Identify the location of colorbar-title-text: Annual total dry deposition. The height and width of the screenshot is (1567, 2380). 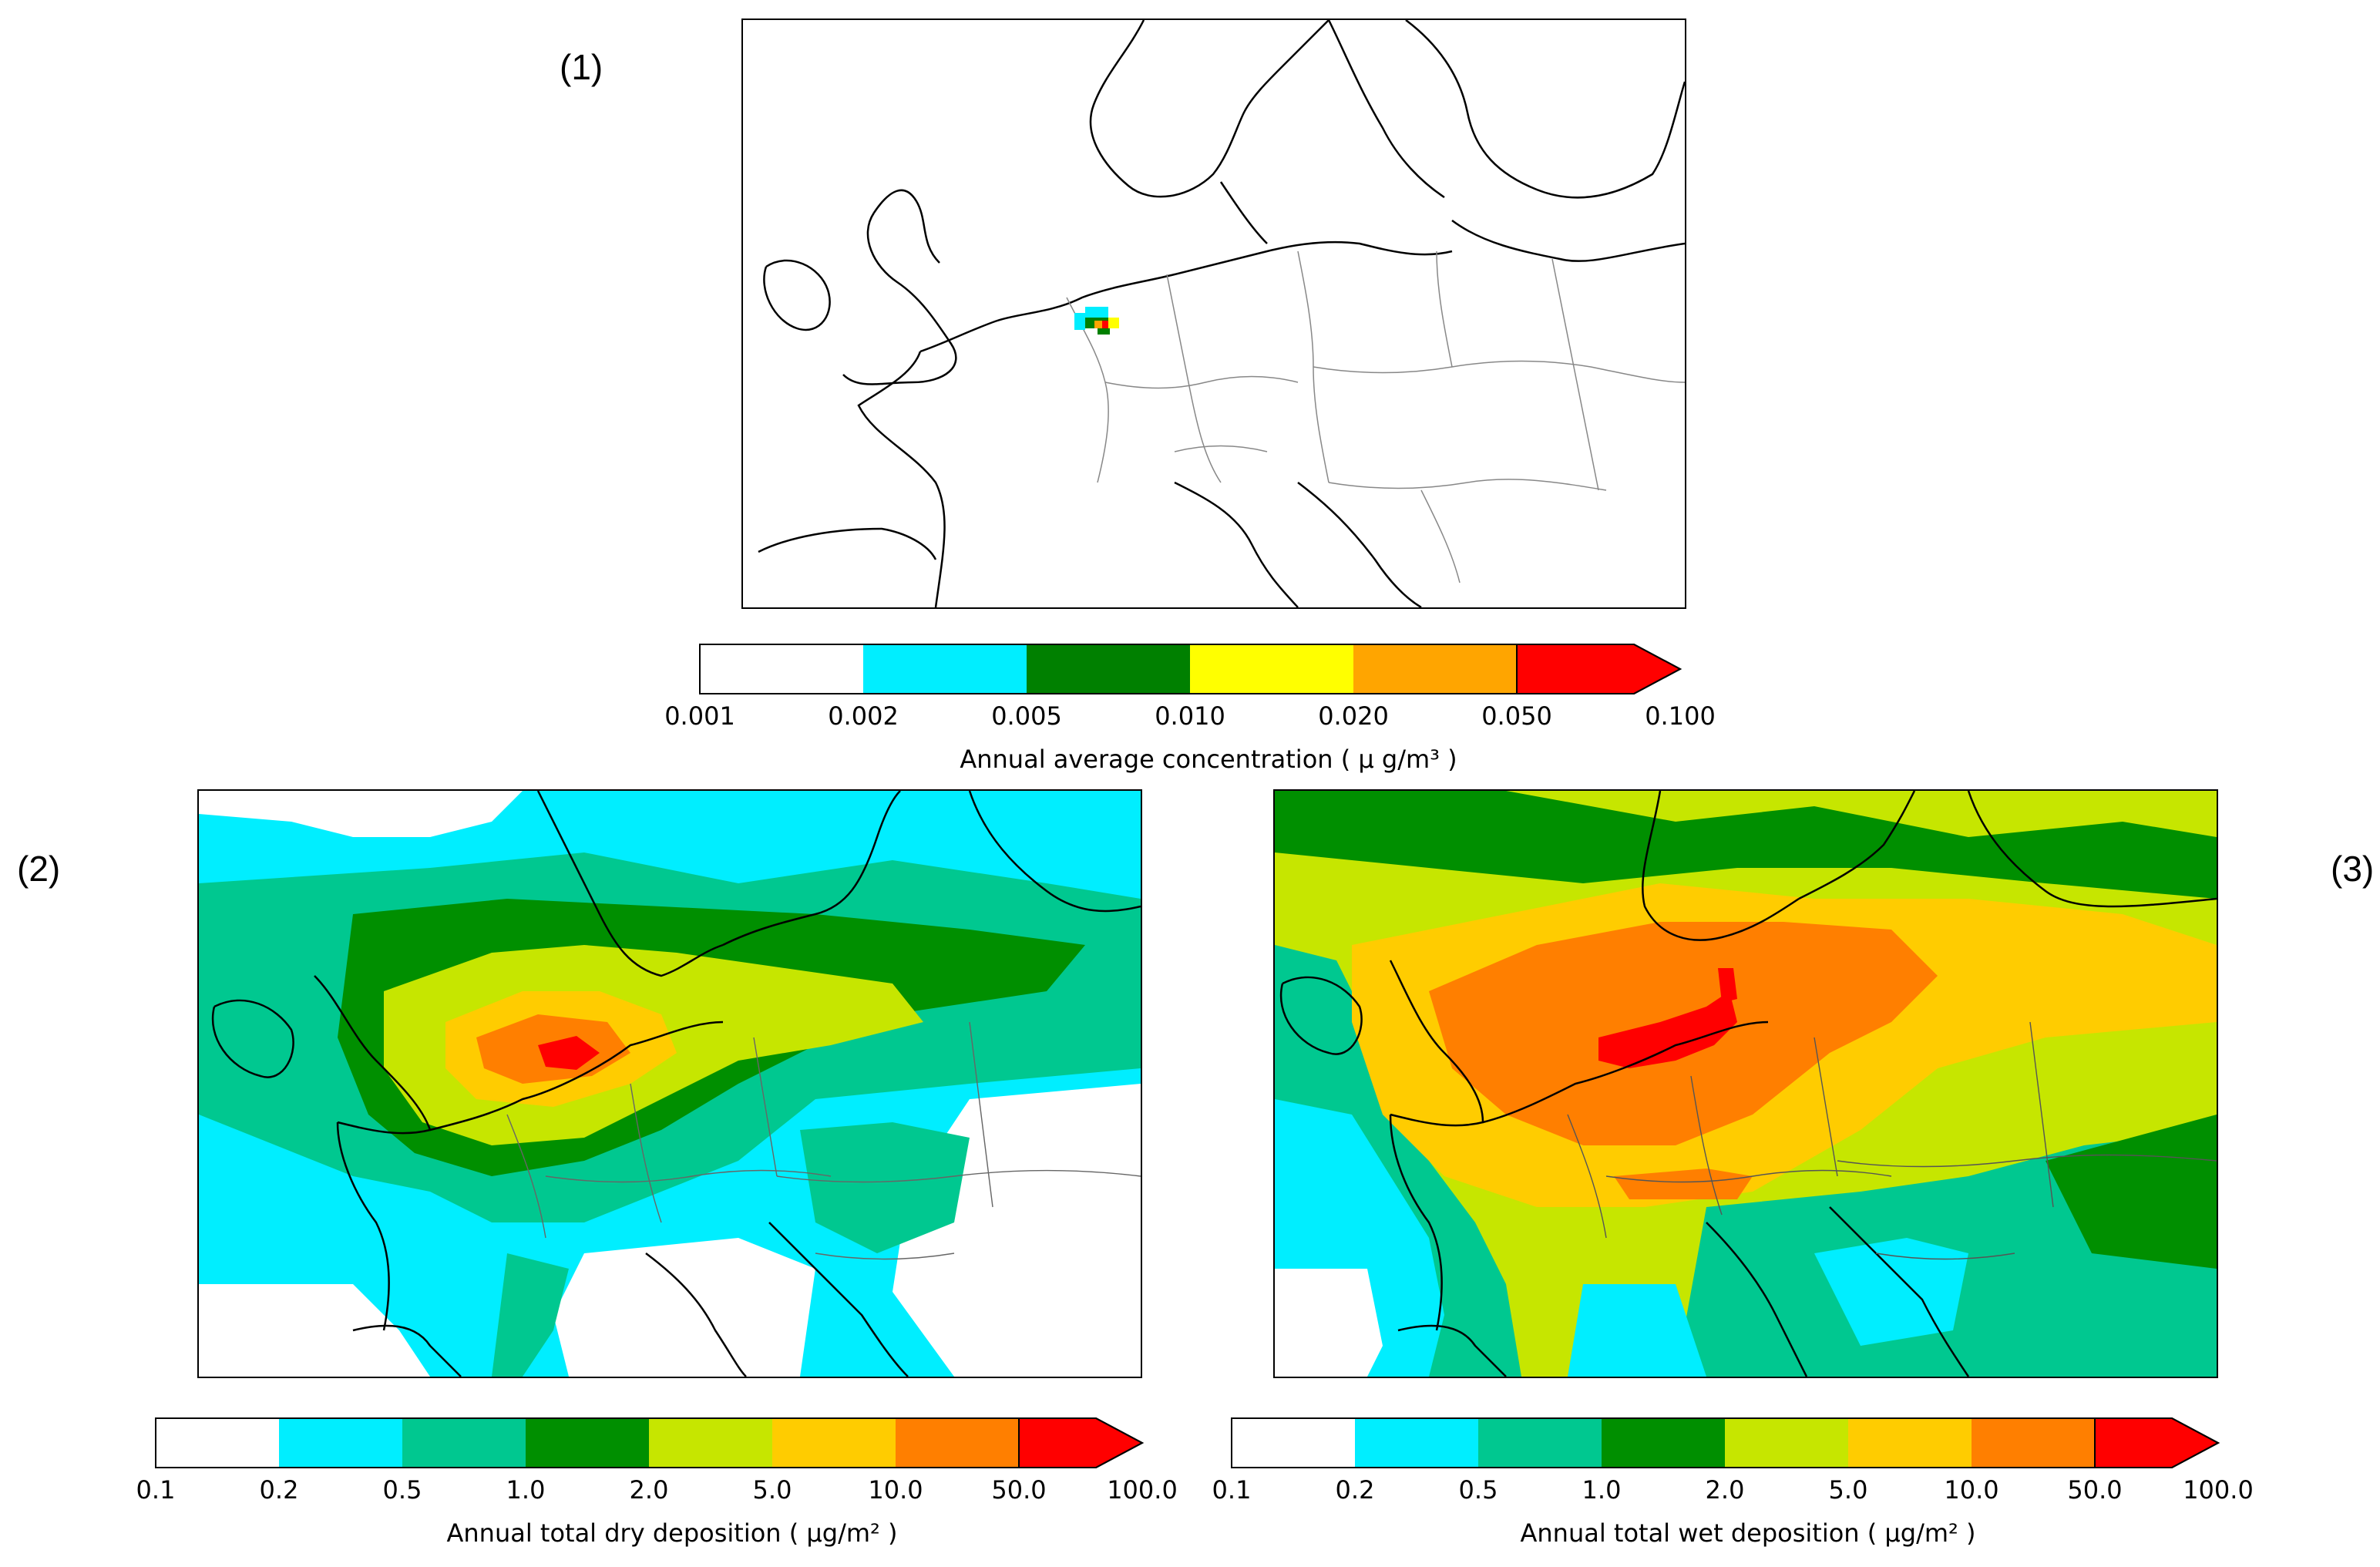
(614, 1533).